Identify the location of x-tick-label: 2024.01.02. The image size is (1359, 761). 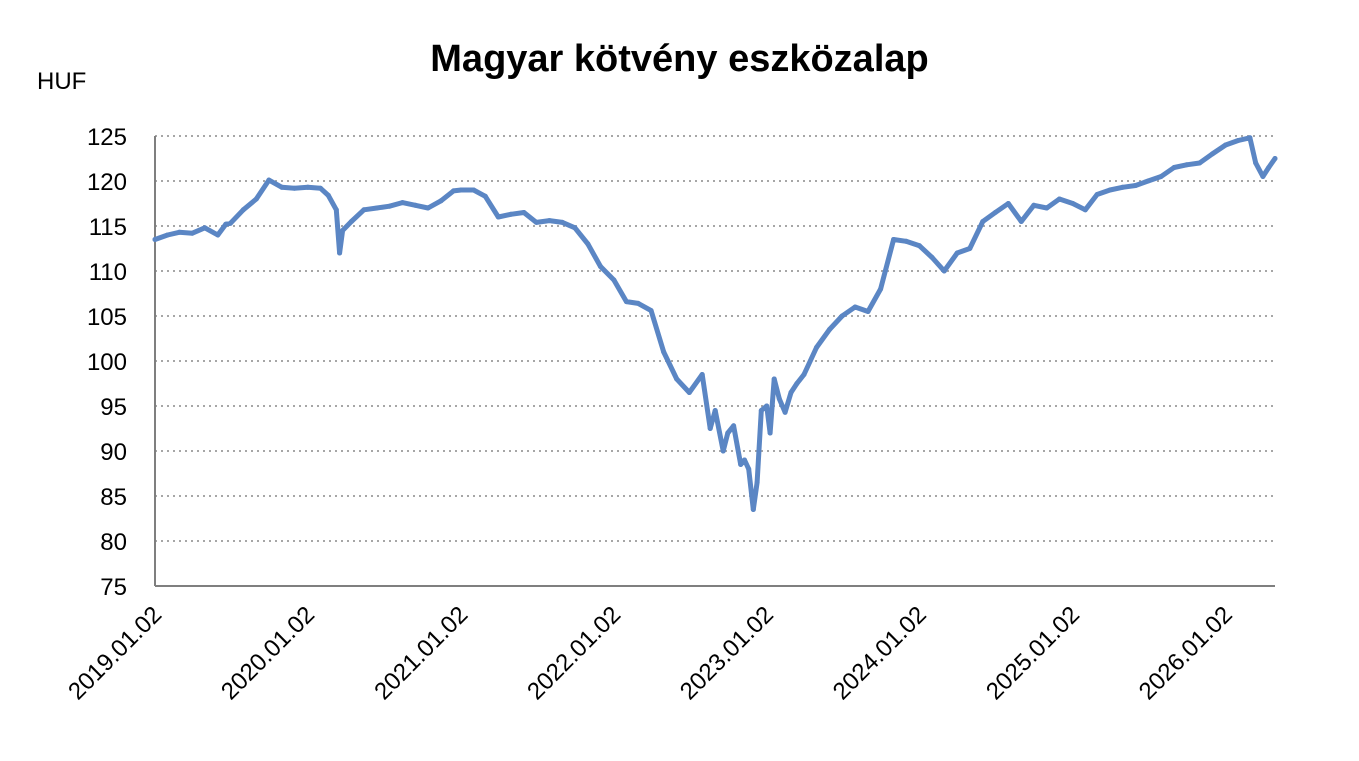
(880, 653).